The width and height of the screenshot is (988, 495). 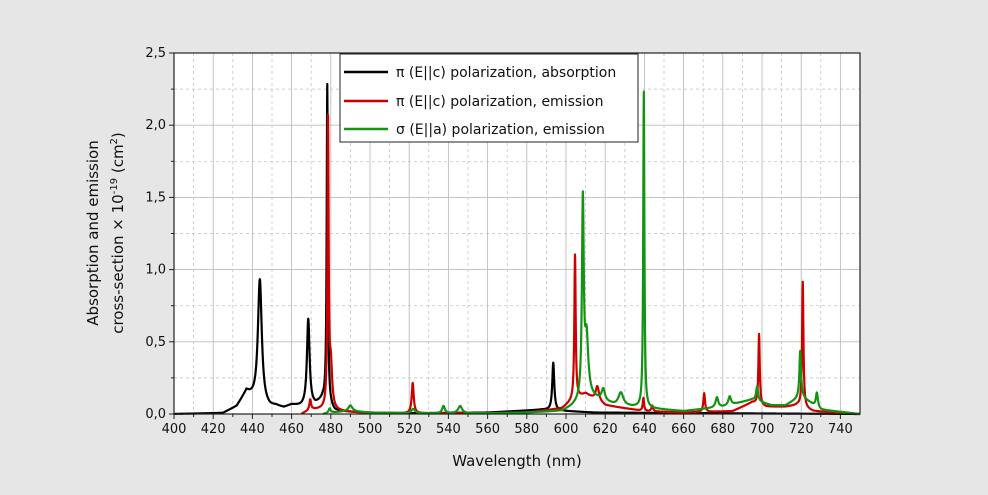 What do you see at coordinates (517, 461) in the screenshot?
I see `x-axis-title: Wavelength (nm)` at bounding box center [517, 461].